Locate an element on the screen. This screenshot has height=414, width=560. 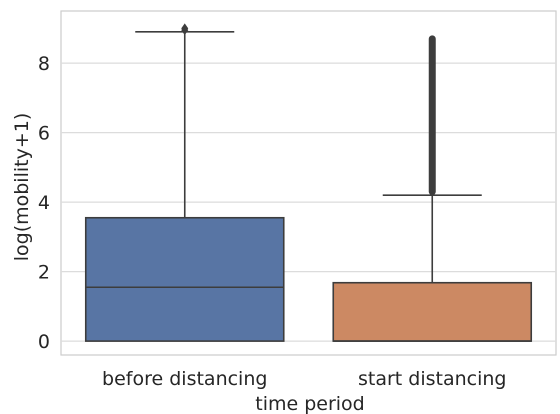
x-tick-label: before distancing is located at coordinates (184, 379).